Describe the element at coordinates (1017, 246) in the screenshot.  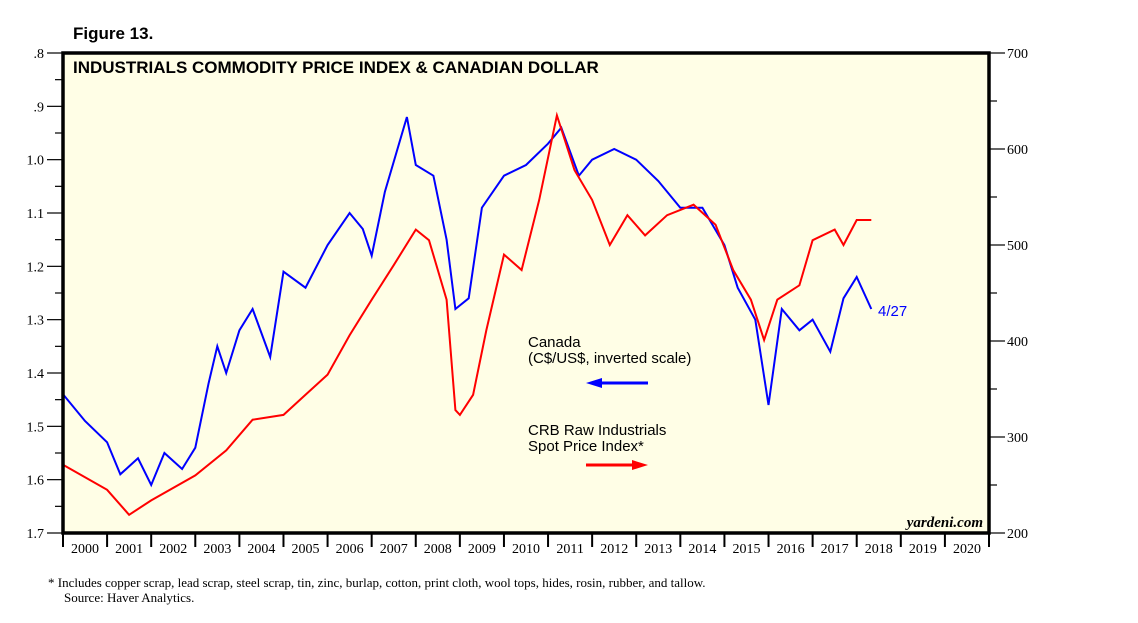
I see `right-tick-label: 500` at that location.